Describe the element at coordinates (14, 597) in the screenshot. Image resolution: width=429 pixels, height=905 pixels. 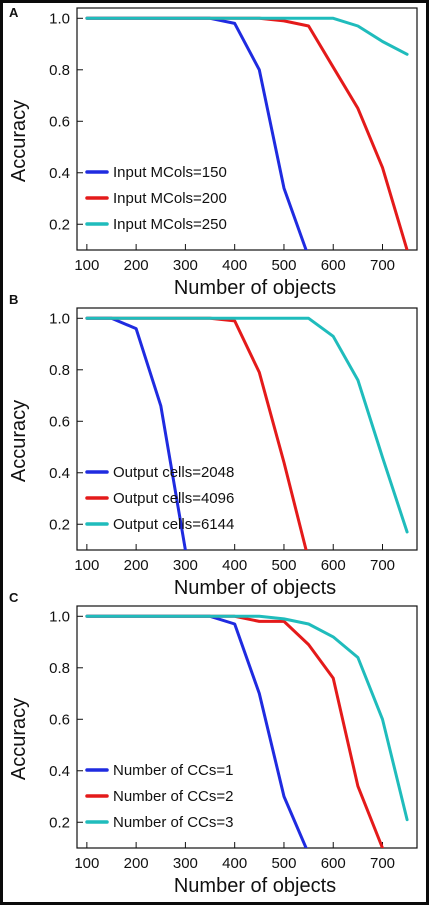
I see `panel-letter: C` at that location.